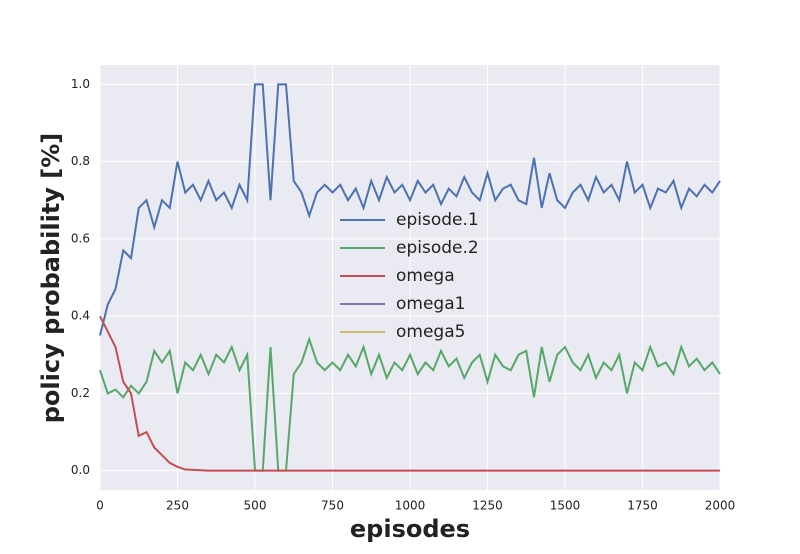 The height and width of the screenshot is (554, 800). I want to click on y-tick-label: 1.0, so click(80, 84).